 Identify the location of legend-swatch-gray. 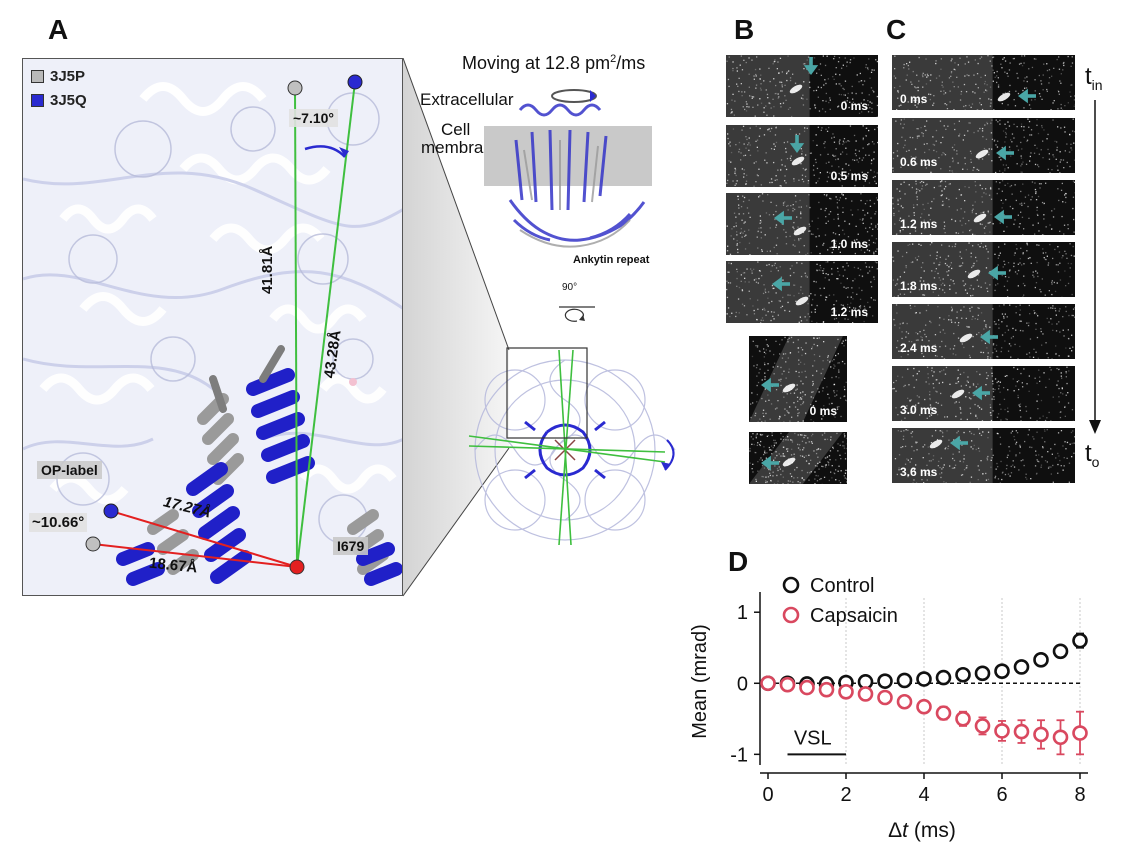
(37, 76).